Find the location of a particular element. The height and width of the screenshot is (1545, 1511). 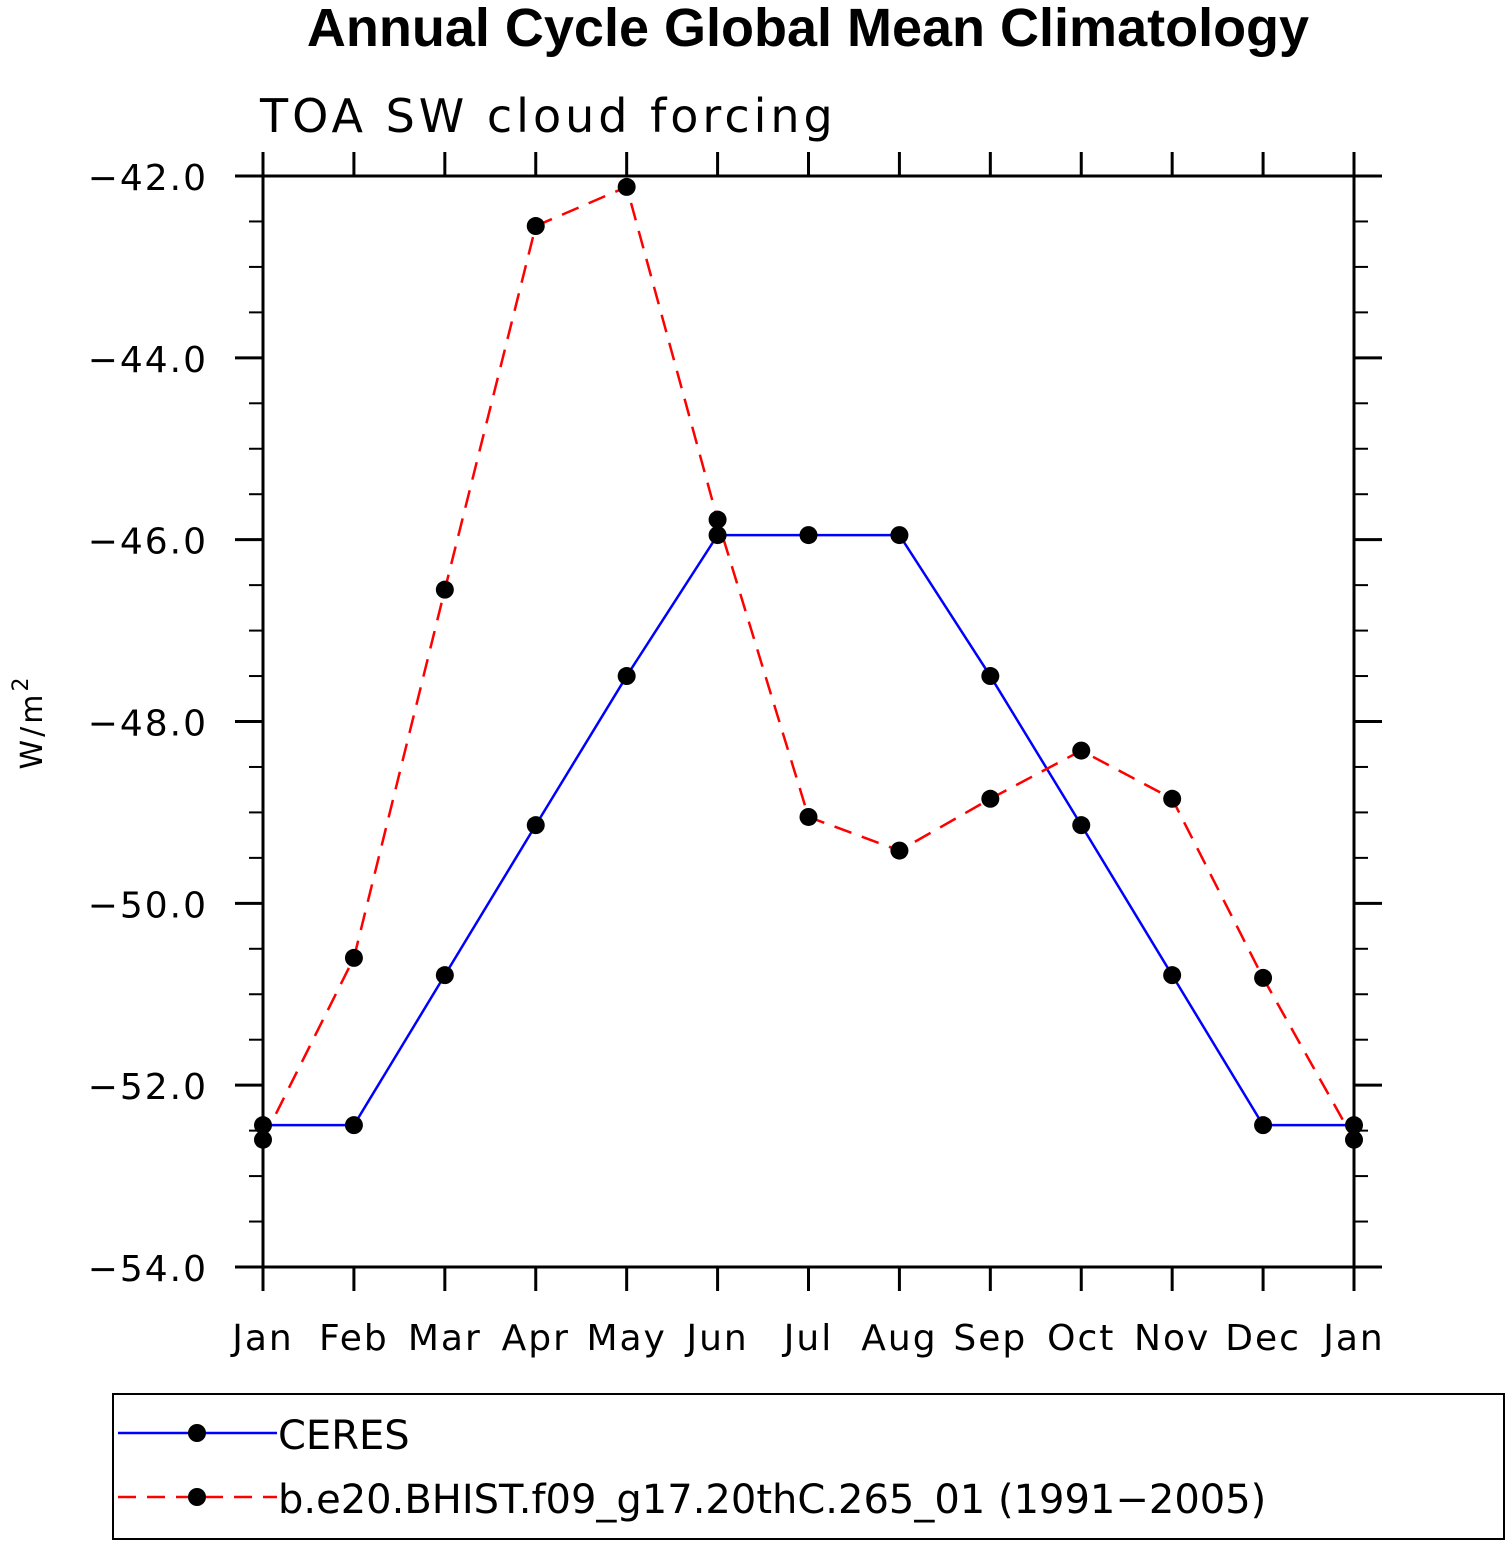

x-tick-label: Sep is located at coordinates (990, 1338).